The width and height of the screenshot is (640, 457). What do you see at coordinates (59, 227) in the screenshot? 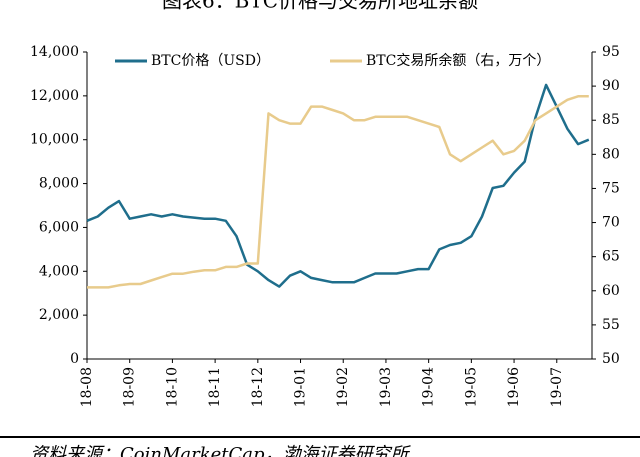
I see `y-tick-label: 6,000` at bounding box center [59, 227].